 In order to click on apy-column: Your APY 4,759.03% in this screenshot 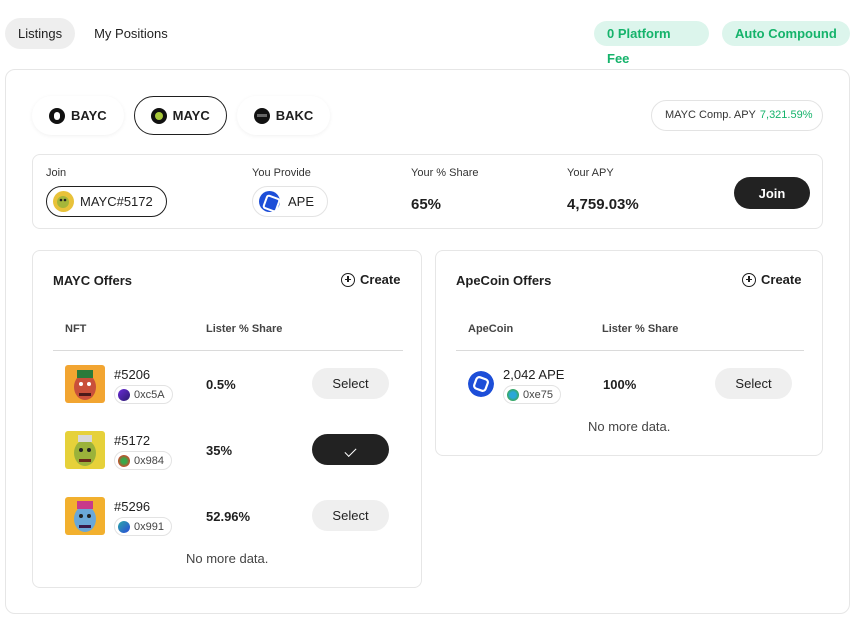, I will do `click(603, 190)`.